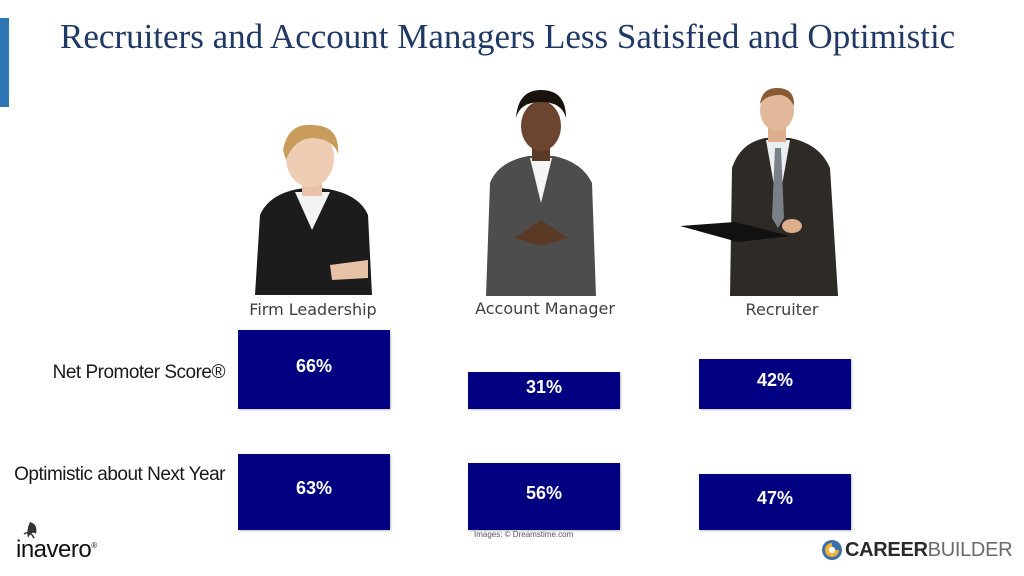 The height and width of the screenshot is (576, 1024). What do you see at coordinates (314, 366) in the screenshot?
I see `bar-value-label: 66%` at bounding box center [314, 366].